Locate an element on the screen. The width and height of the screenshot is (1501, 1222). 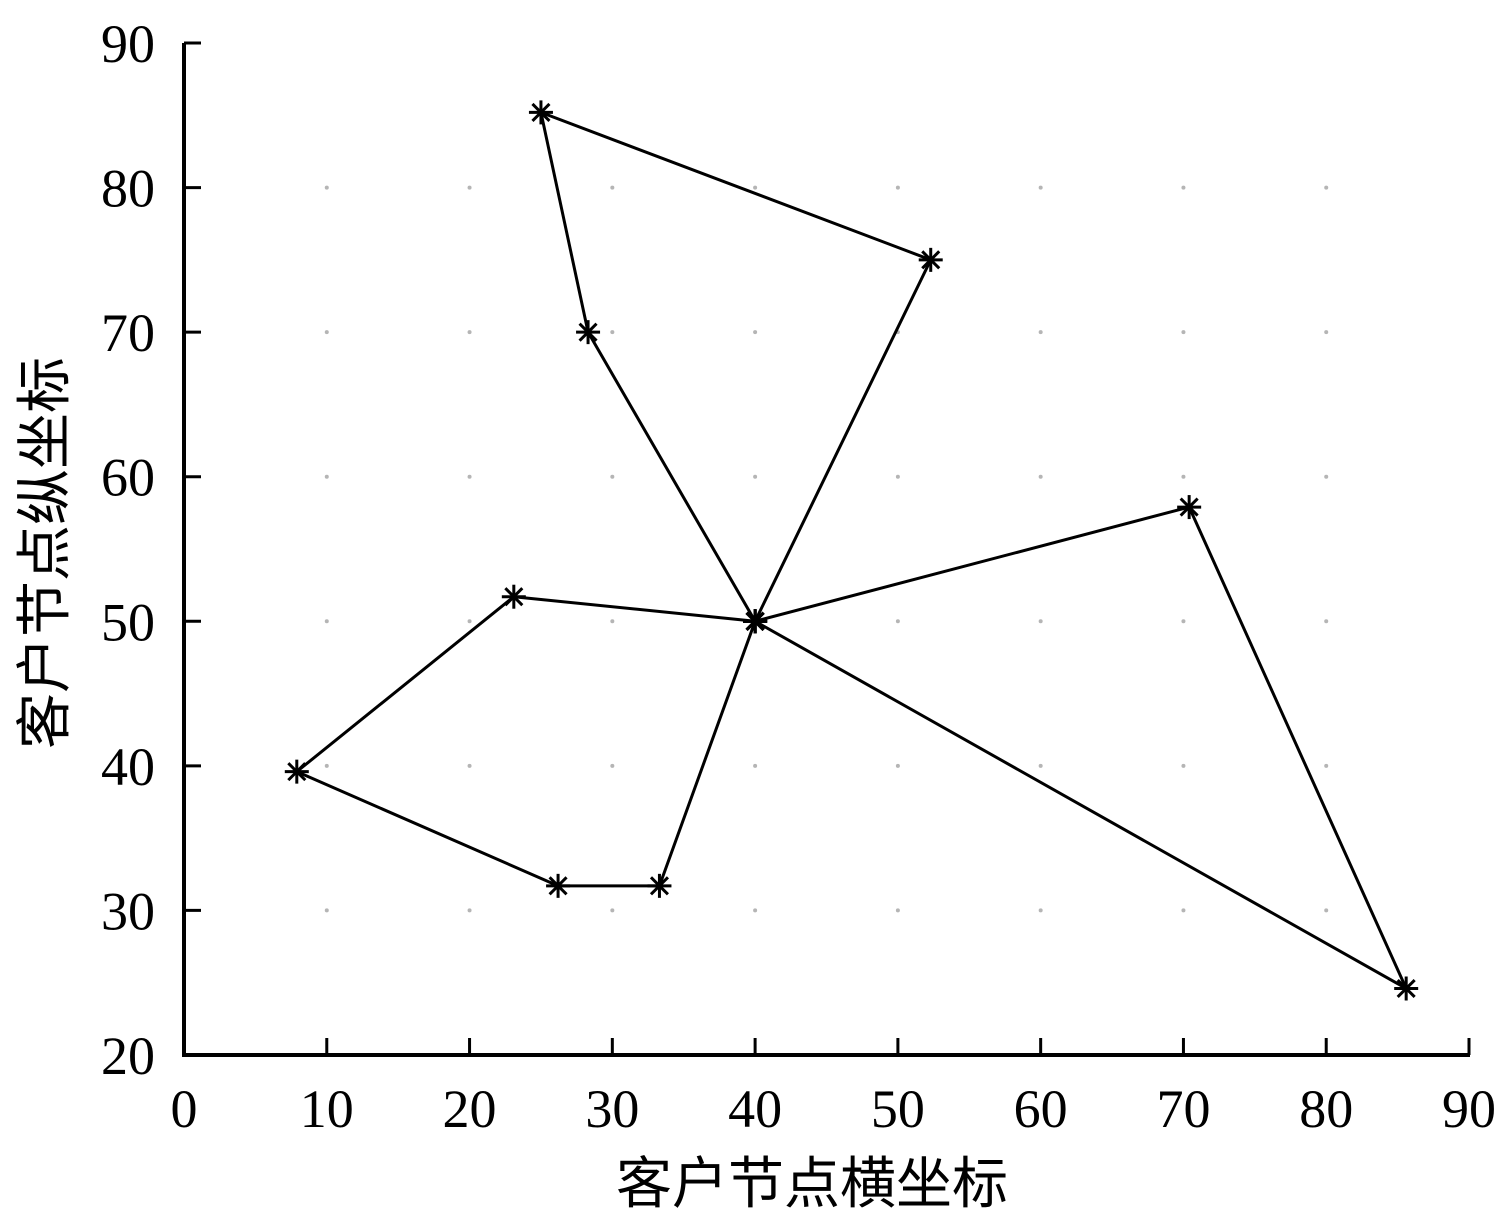
y-tick-label: 40 is located at coordinates (128, 767).